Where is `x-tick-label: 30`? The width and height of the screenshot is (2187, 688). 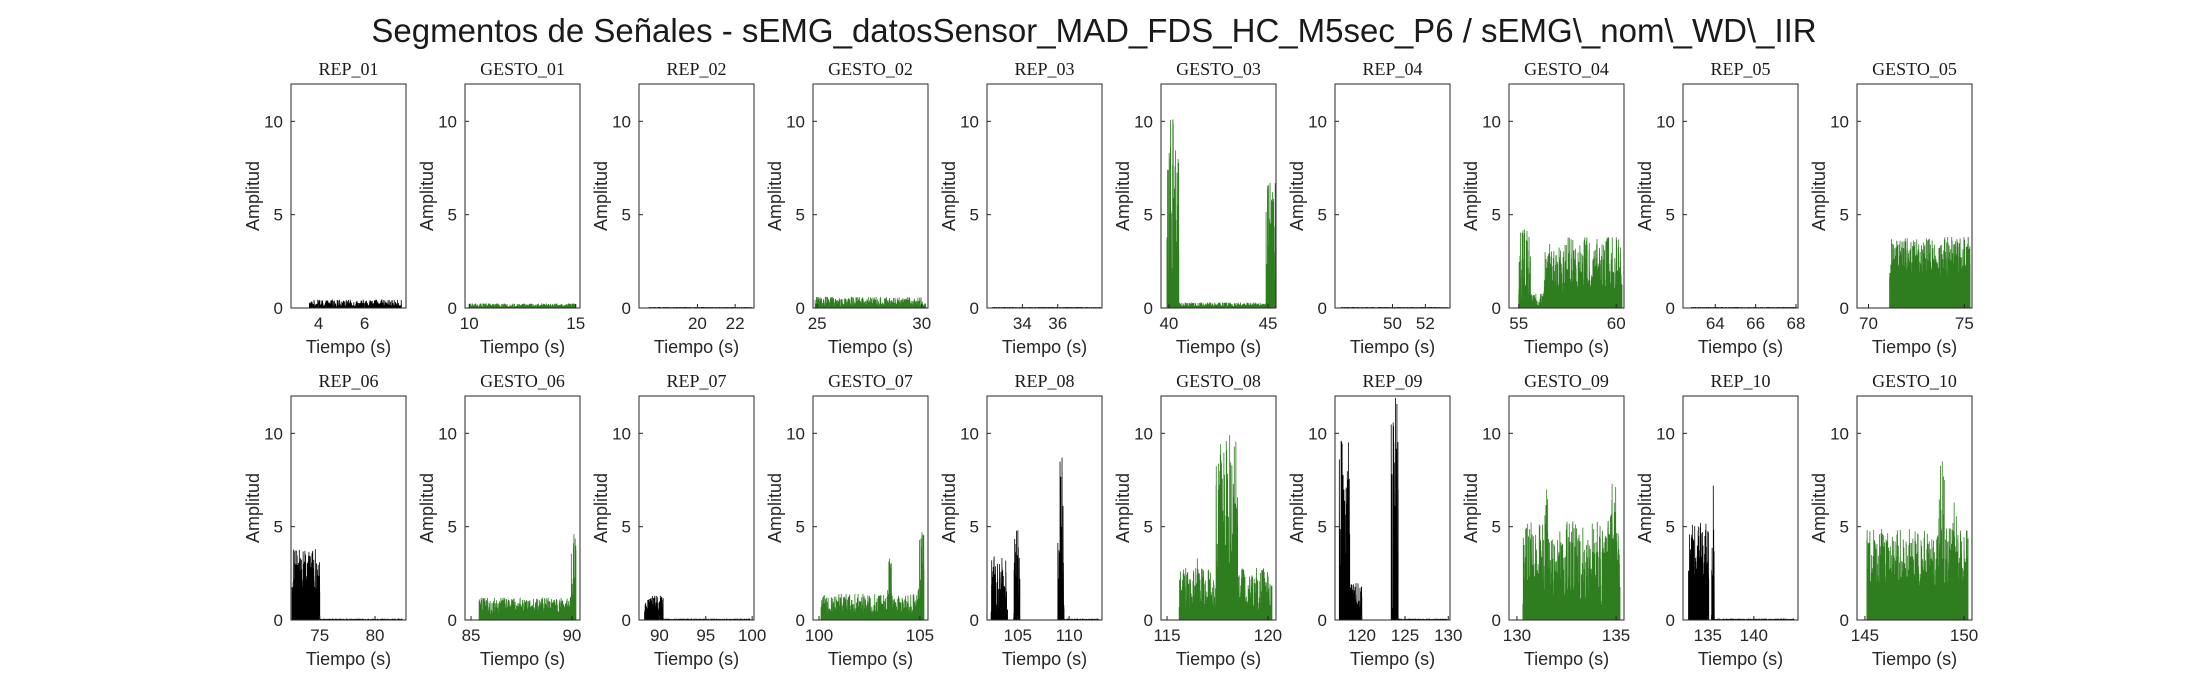 x-tick-label: 30 is located at coordinates (921, 323).